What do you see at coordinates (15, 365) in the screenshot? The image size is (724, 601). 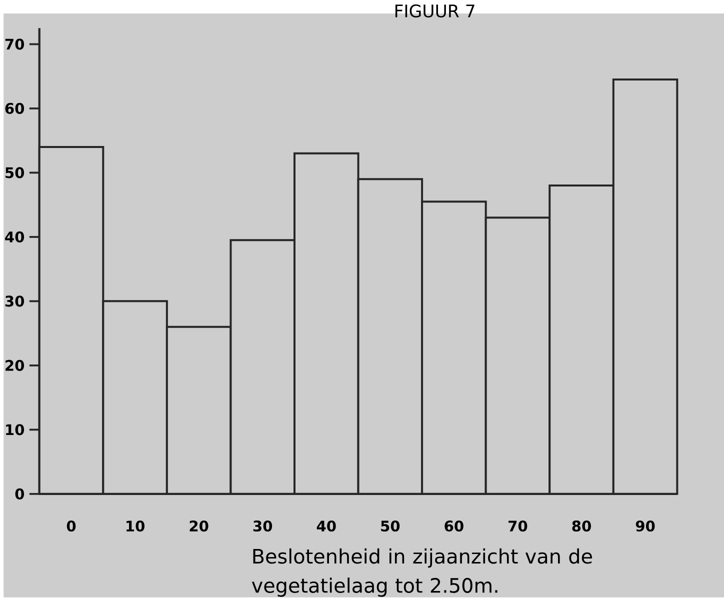 I see `y-tick-label: 20` at bounding box center [15, 365].